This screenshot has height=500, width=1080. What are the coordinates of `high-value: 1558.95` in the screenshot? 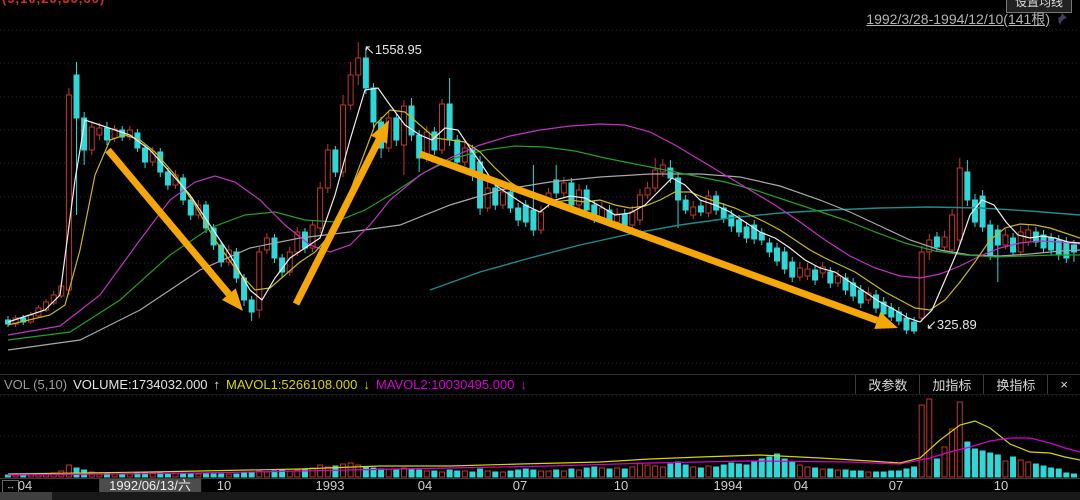 It's located at (398, 49).